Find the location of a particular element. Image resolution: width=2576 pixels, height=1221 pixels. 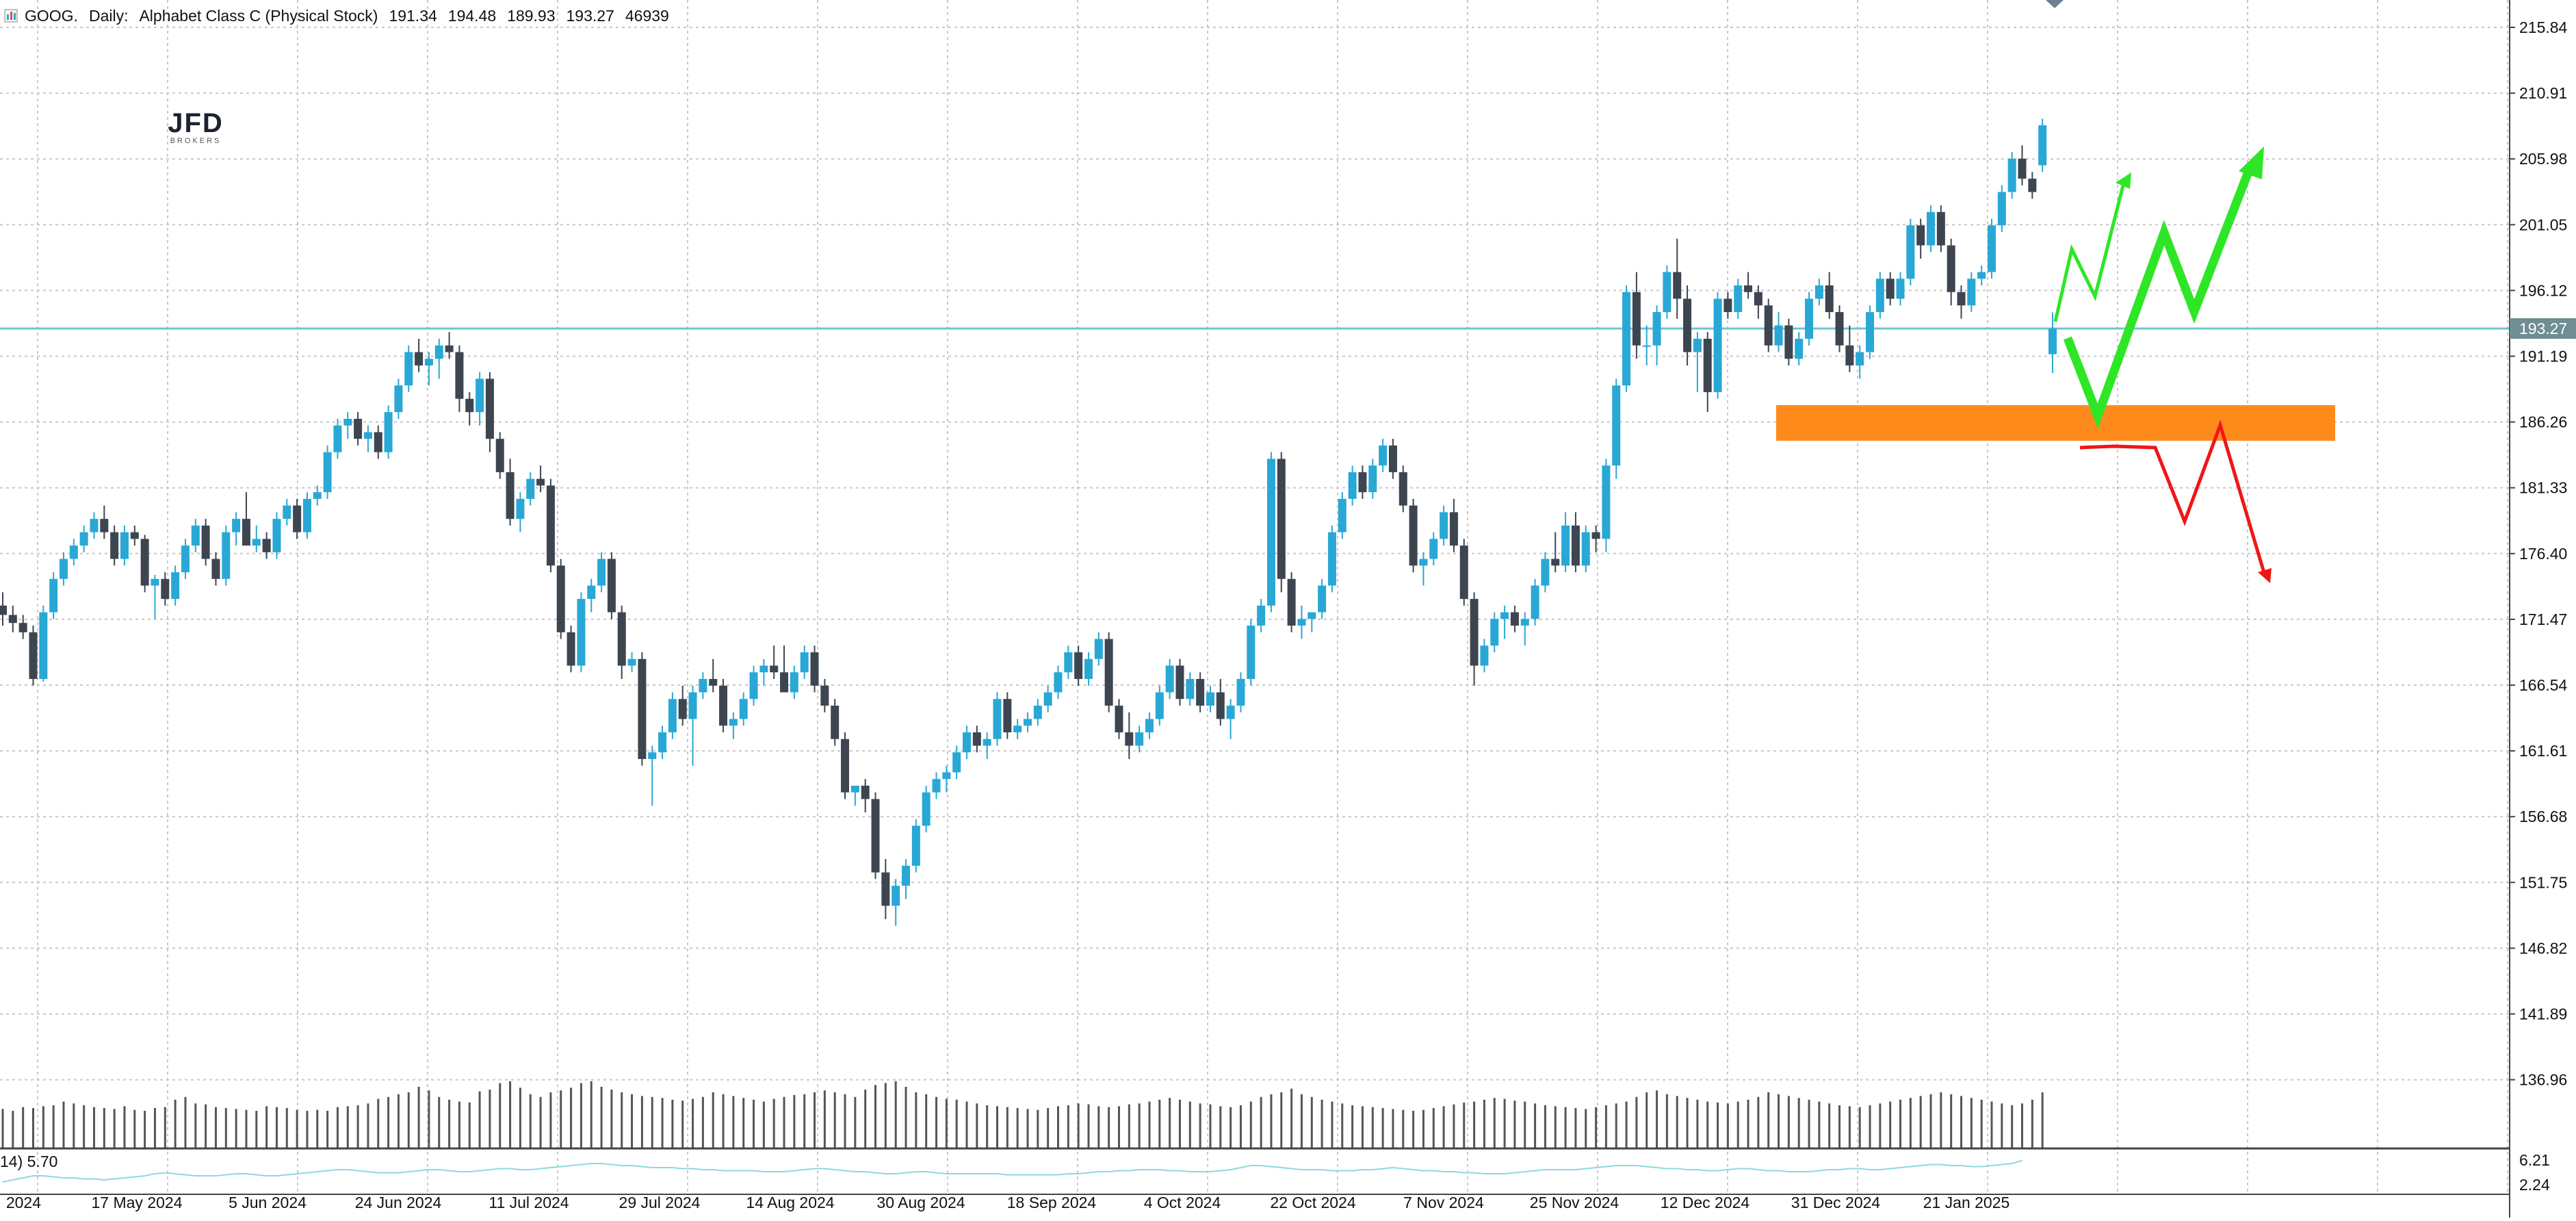

price-tick-label: 171.47 is located at coordinates (2543, 619).